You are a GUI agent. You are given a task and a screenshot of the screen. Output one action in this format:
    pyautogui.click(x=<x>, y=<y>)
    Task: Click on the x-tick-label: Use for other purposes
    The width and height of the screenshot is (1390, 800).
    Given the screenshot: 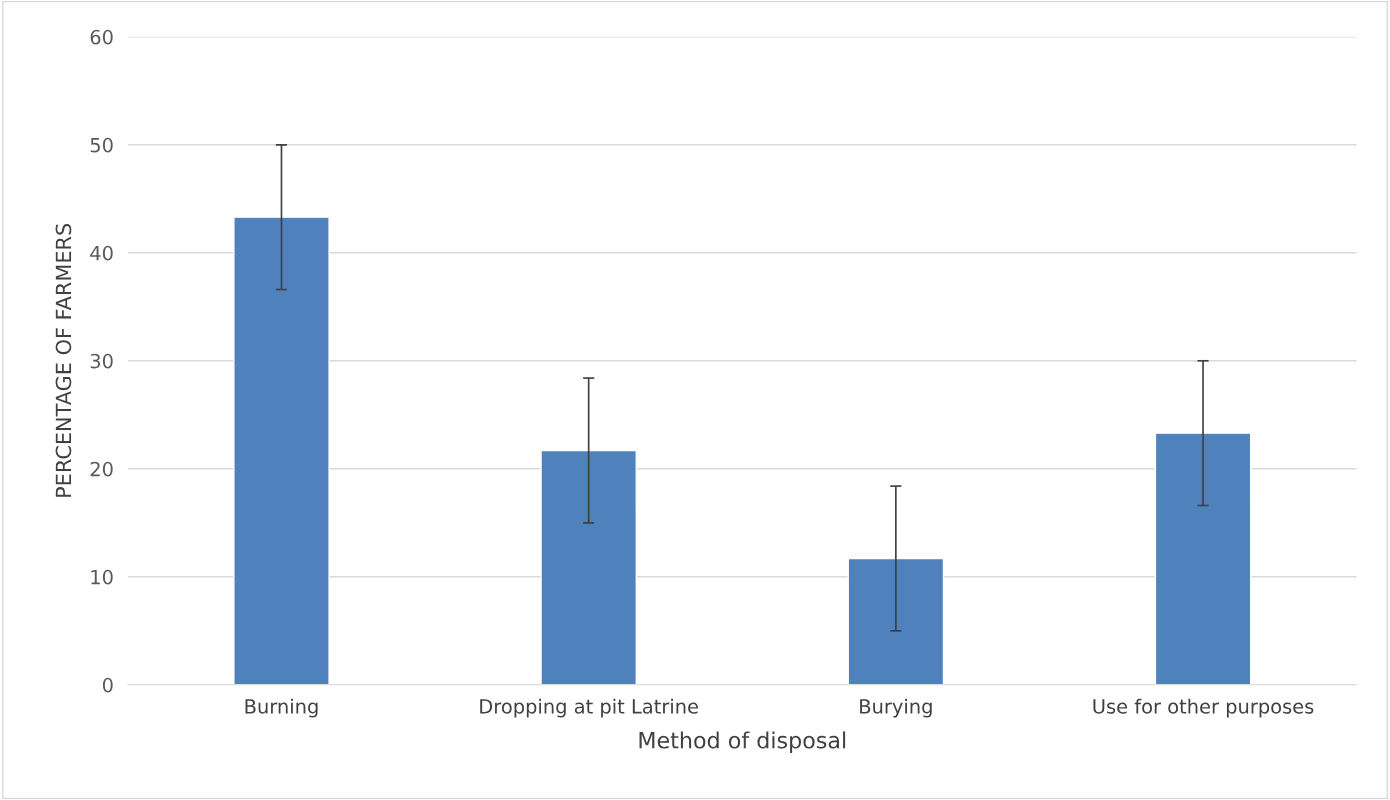 What is the action you would take?
    pyautogui.click(x=1203, y=708)
    